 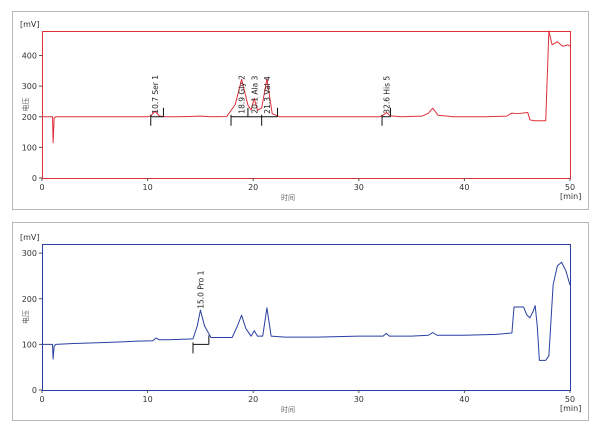 What do you see at coordinates (200, 289) in the screenshot?
I see `peak-label: 15.0 Pro 1` at bounding box center [200, 289].